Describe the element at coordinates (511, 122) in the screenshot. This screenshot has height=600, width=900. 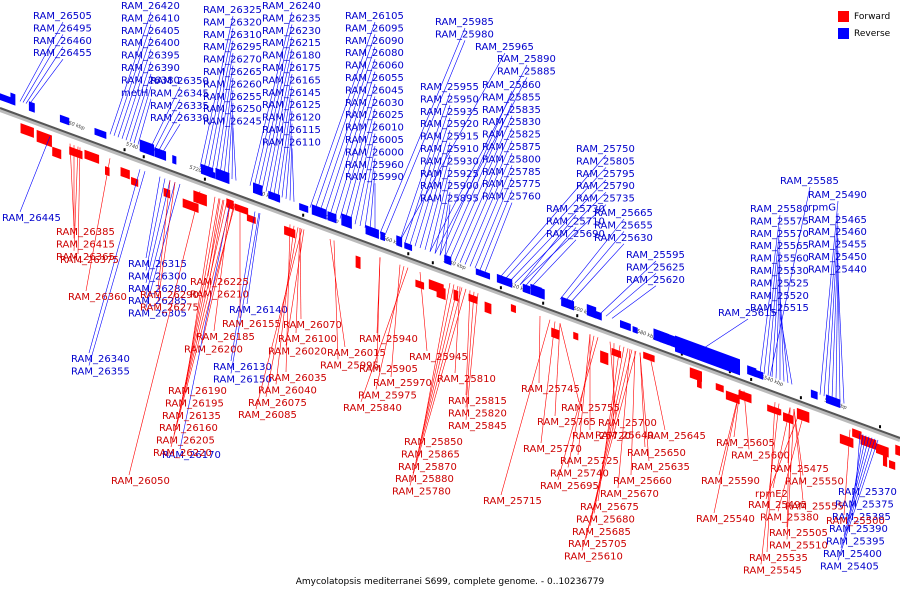
I see `reverse-top-label: RAM_25830` at that location.